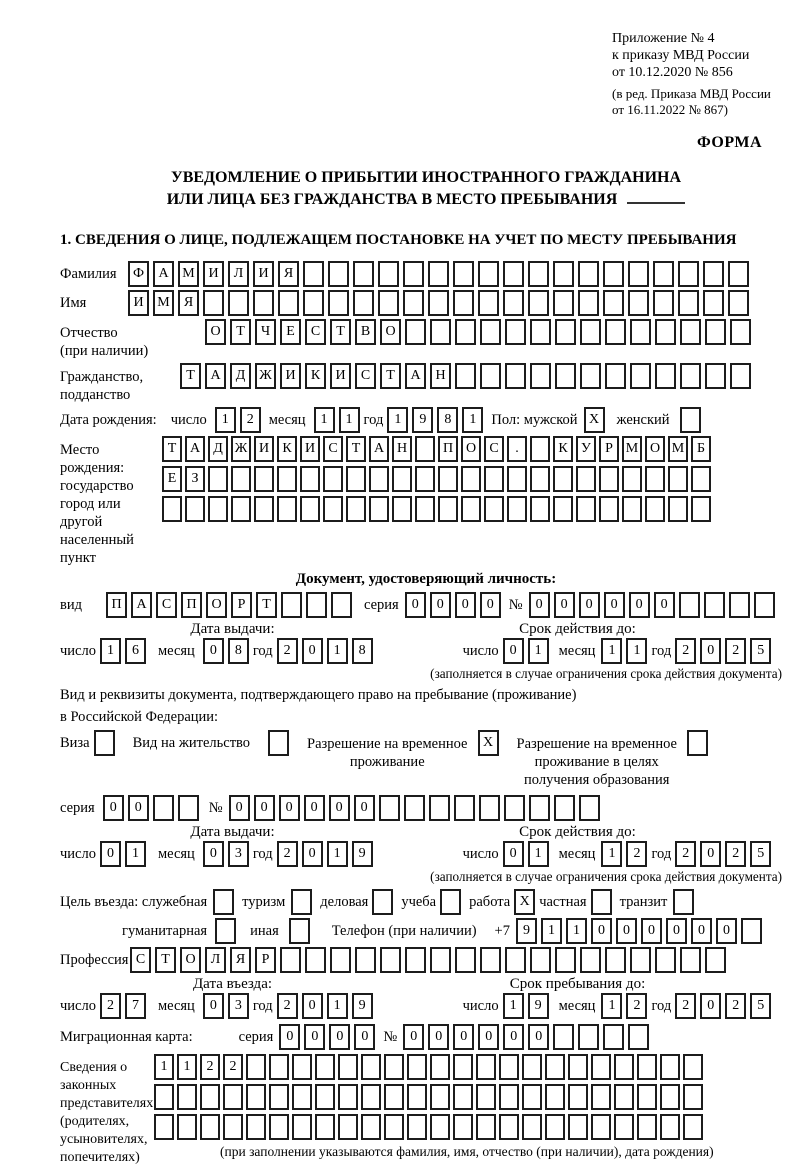  I want to click on char-cell: М, so click(188, 274).